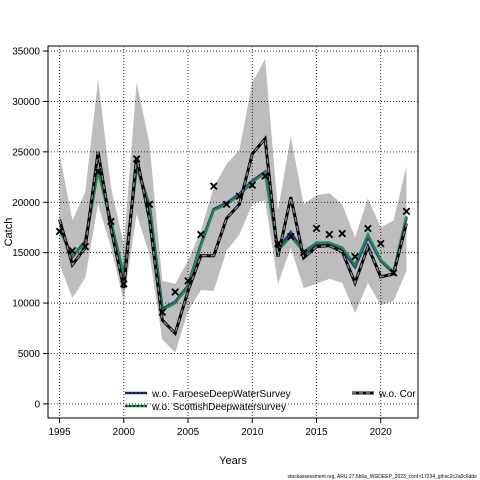  I want to click on x-tick-label: 1995, so click(59, 432).